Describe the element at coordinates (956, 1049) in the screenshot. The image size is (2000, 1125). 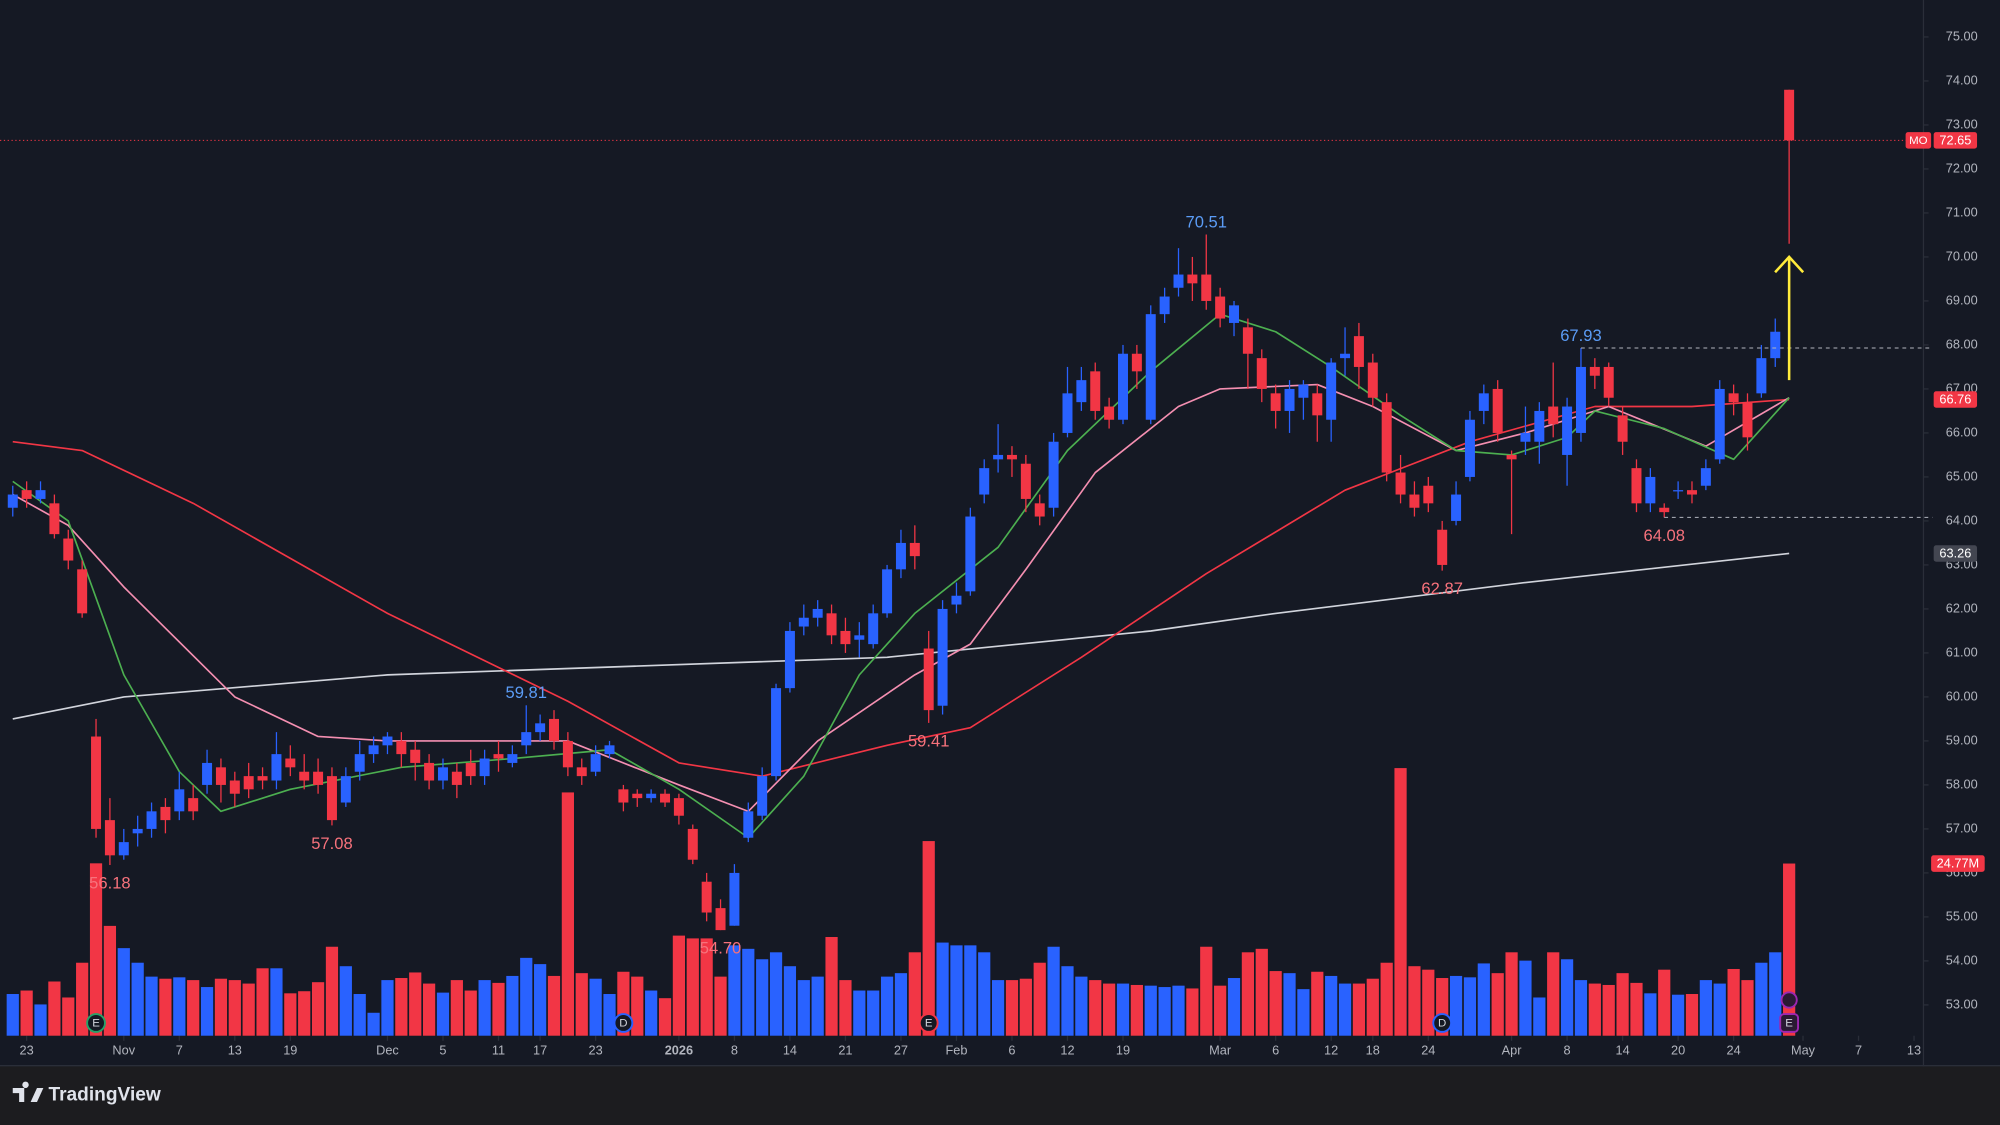
I see `x-tick-label: Feb` at that location.